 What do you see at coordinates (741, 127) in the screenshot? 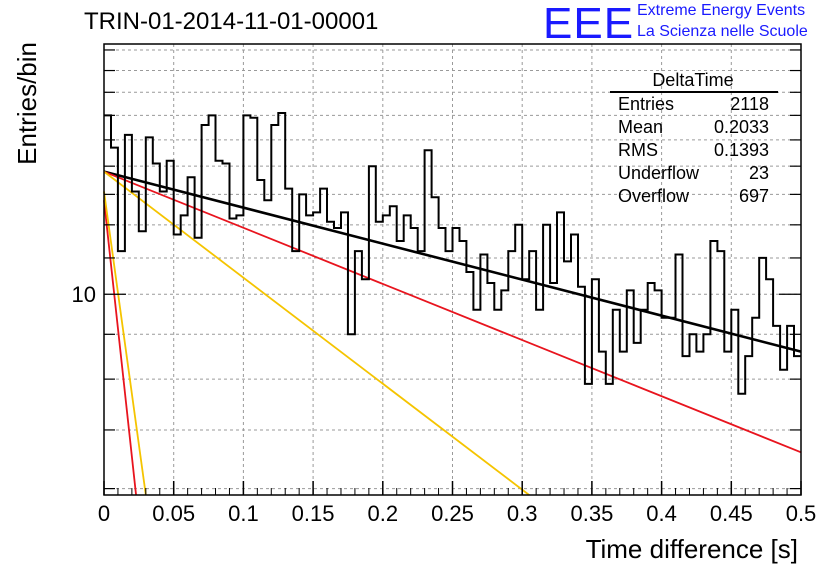
I see `stats-value: 0.2033` at bounding box center [741, 127].